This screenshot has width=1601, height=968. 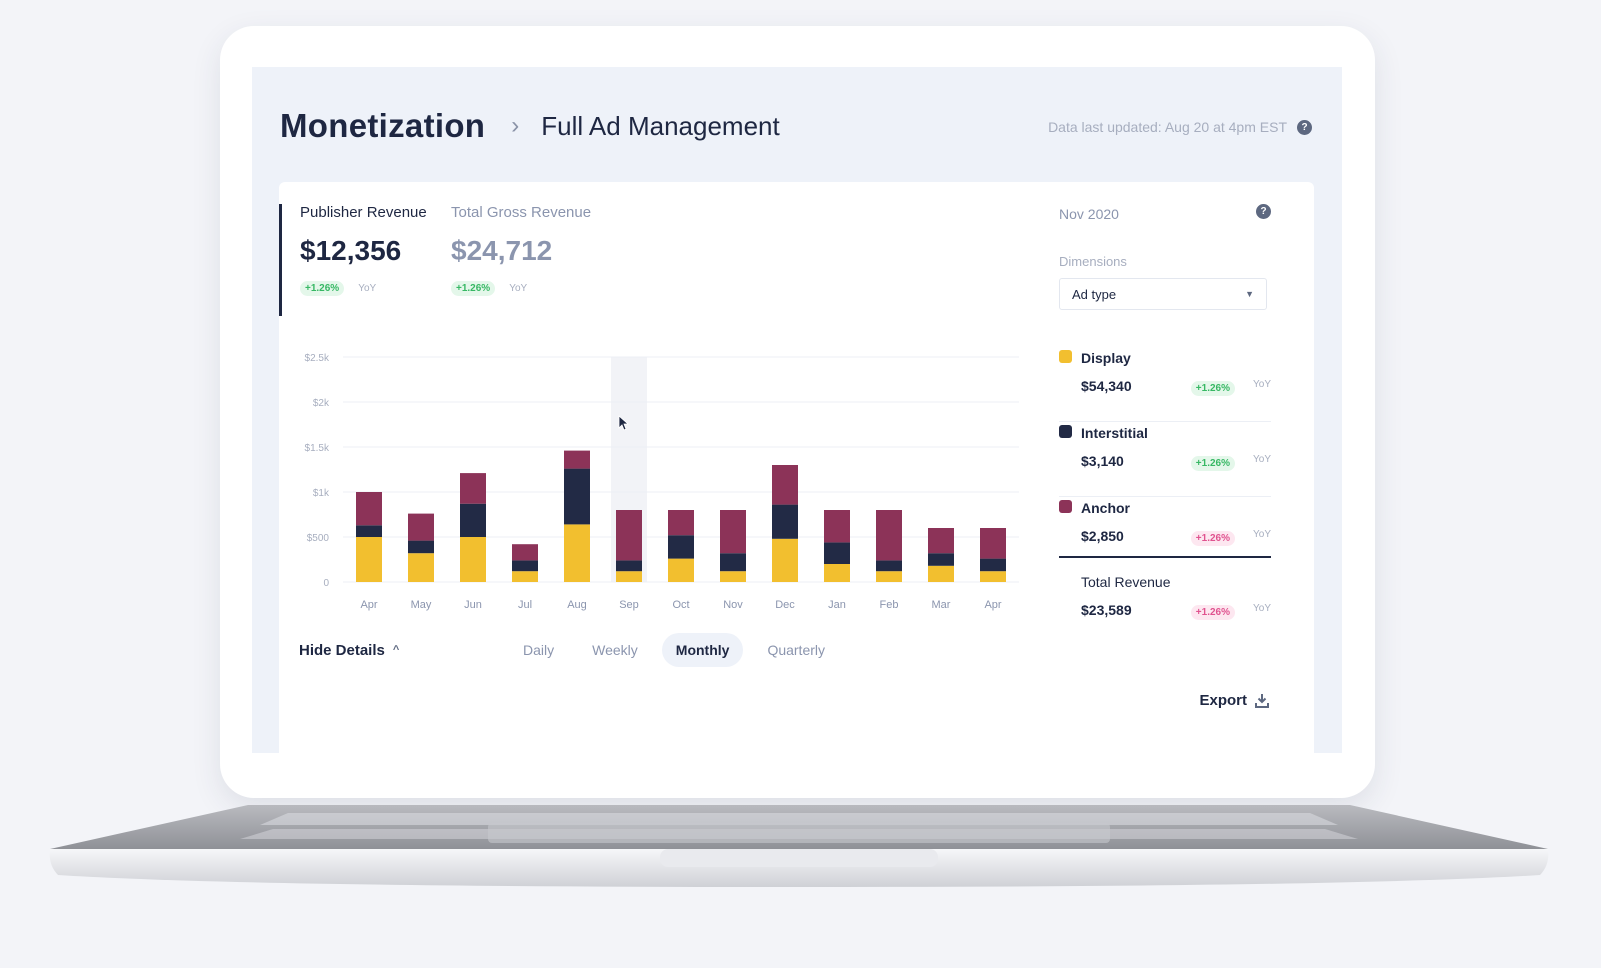 I want to click on export-button: Export, so click(x=1234, y=700).